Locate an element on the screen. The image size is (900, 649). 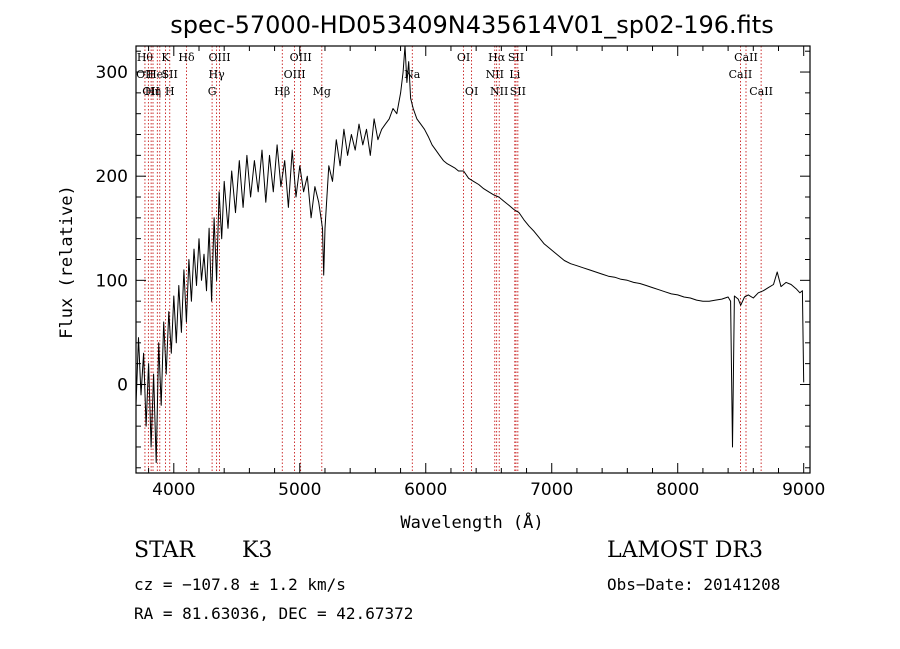
survey-name: LAMOST DR3 is located at coordinates (685, 550).